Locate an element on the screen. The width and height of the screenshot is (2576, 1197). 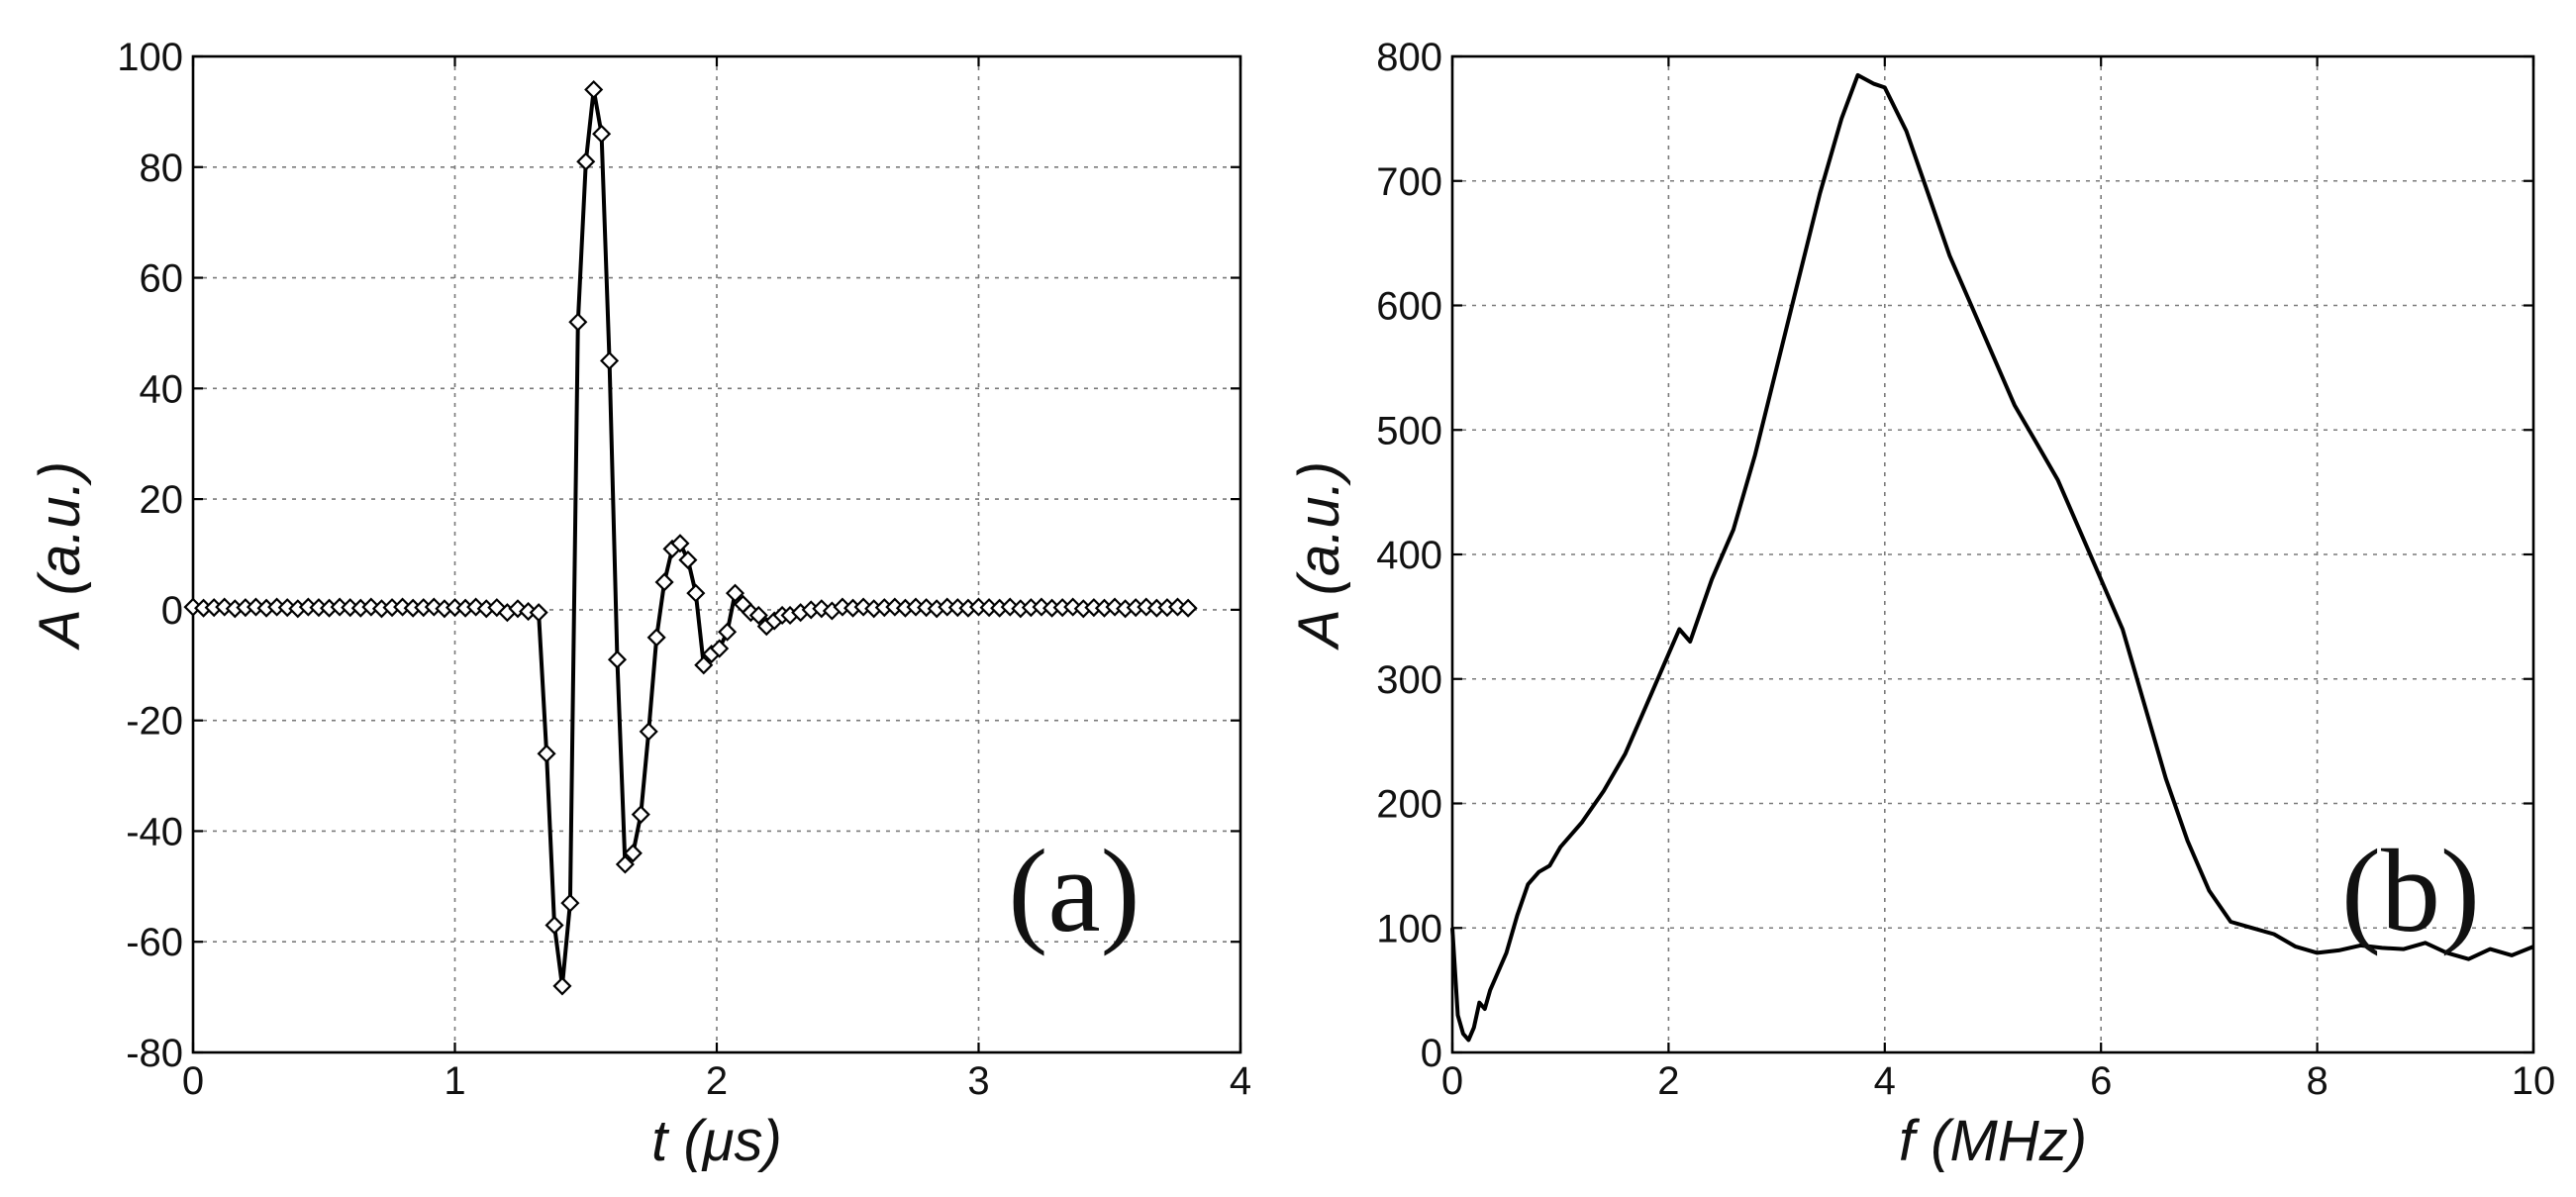
y-axis-label-a: A (a.u.) is located at coordinates (60, 555).